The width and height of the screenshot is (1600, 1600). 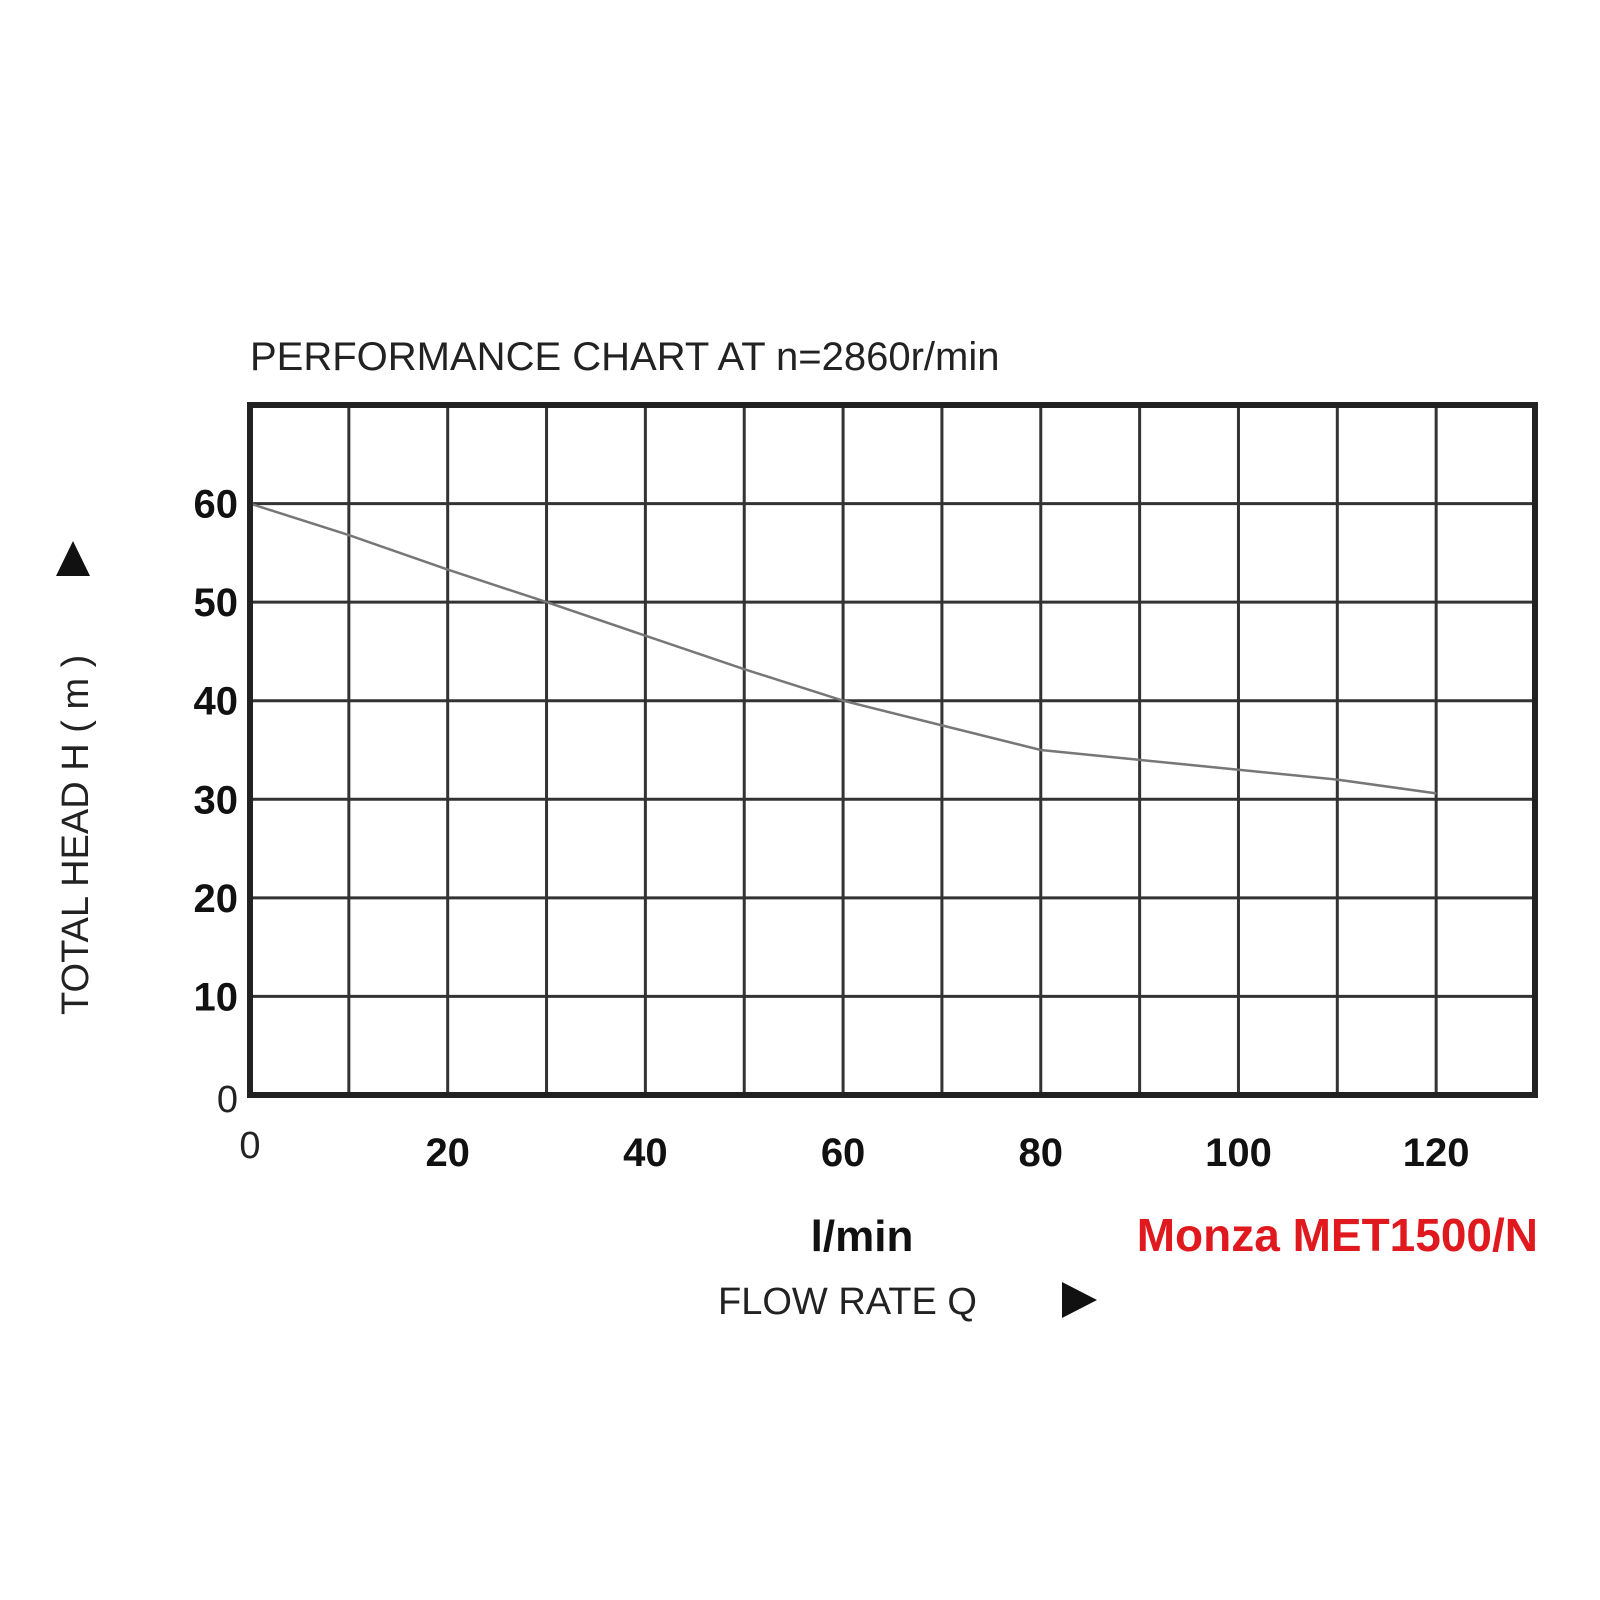 What do you see at coordinates (1436, 1153) in the screenshot?
I see `x-tick-label: 120` at bounding box center [1436, 1153].